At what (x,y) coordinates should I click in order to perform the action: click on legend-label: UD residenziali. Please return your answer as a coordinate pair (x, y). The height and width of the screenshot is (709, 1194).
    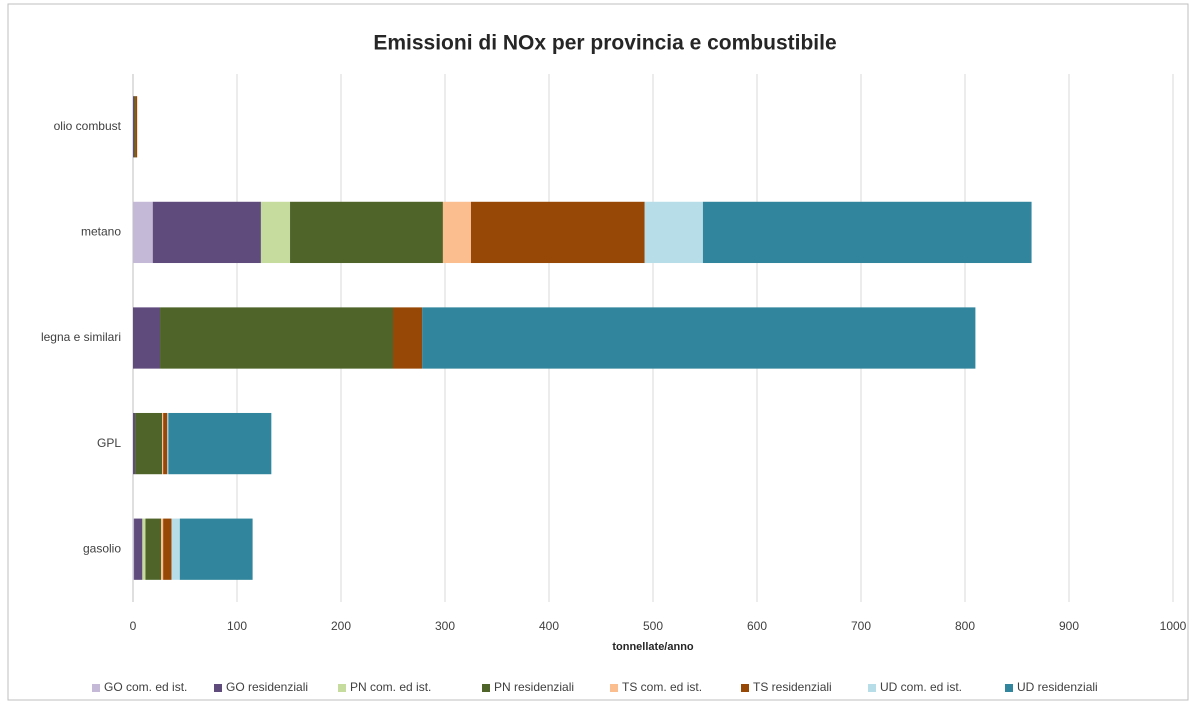
    Looking at the image, I should click on (1057, 687).